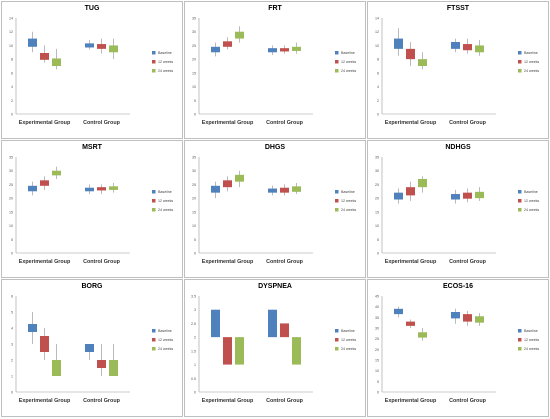  What do you see at coordinates (275, 286) in the screenshot?
I see `chart-title: DYSPNEA` at bounding box center [275, 286].